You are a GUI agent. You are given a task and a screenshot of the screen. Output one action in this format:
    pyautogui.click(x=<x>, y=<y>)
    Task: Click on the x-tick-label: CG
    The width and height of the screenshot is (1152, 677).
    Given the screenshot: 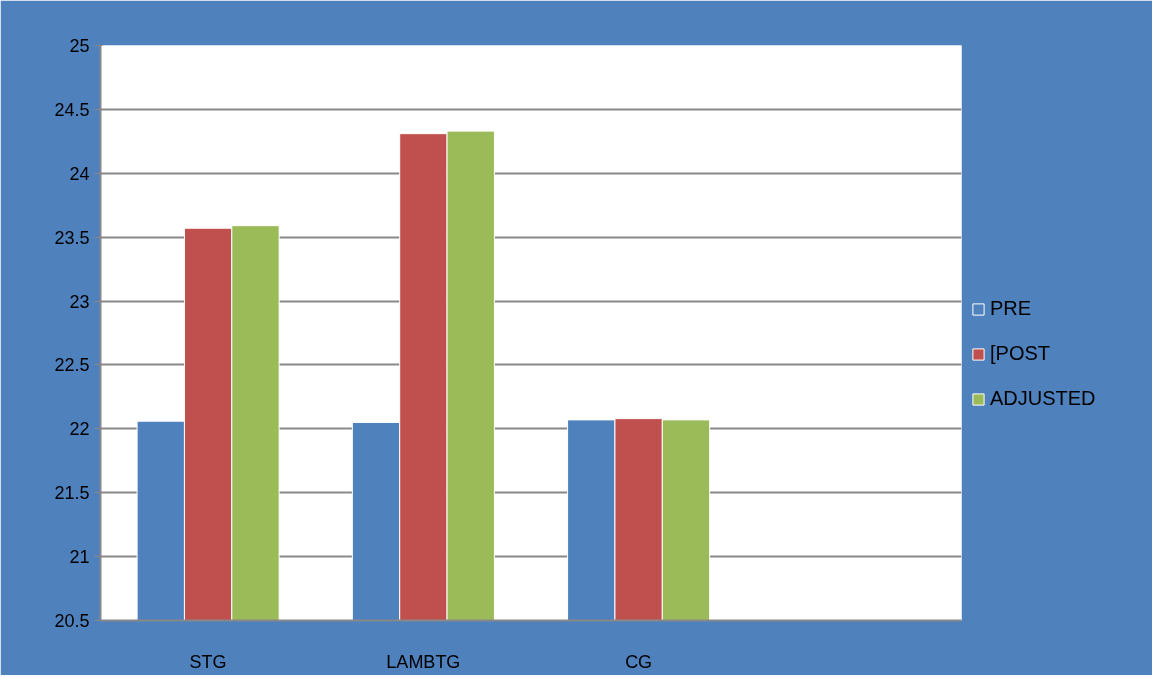 What is the action you would take?
    pyautogui.click(x=639, y=661)
    